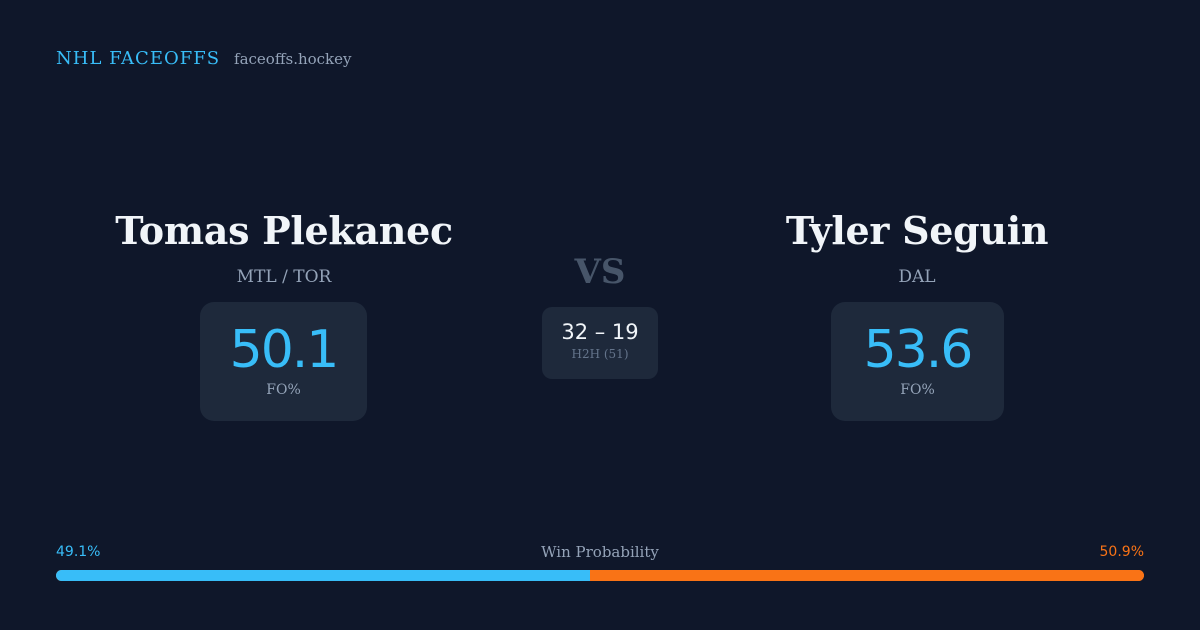  Describe the element at coordinates (78, 552) in the screenshot. I see `win-probability-left: 49.1%` at that location.